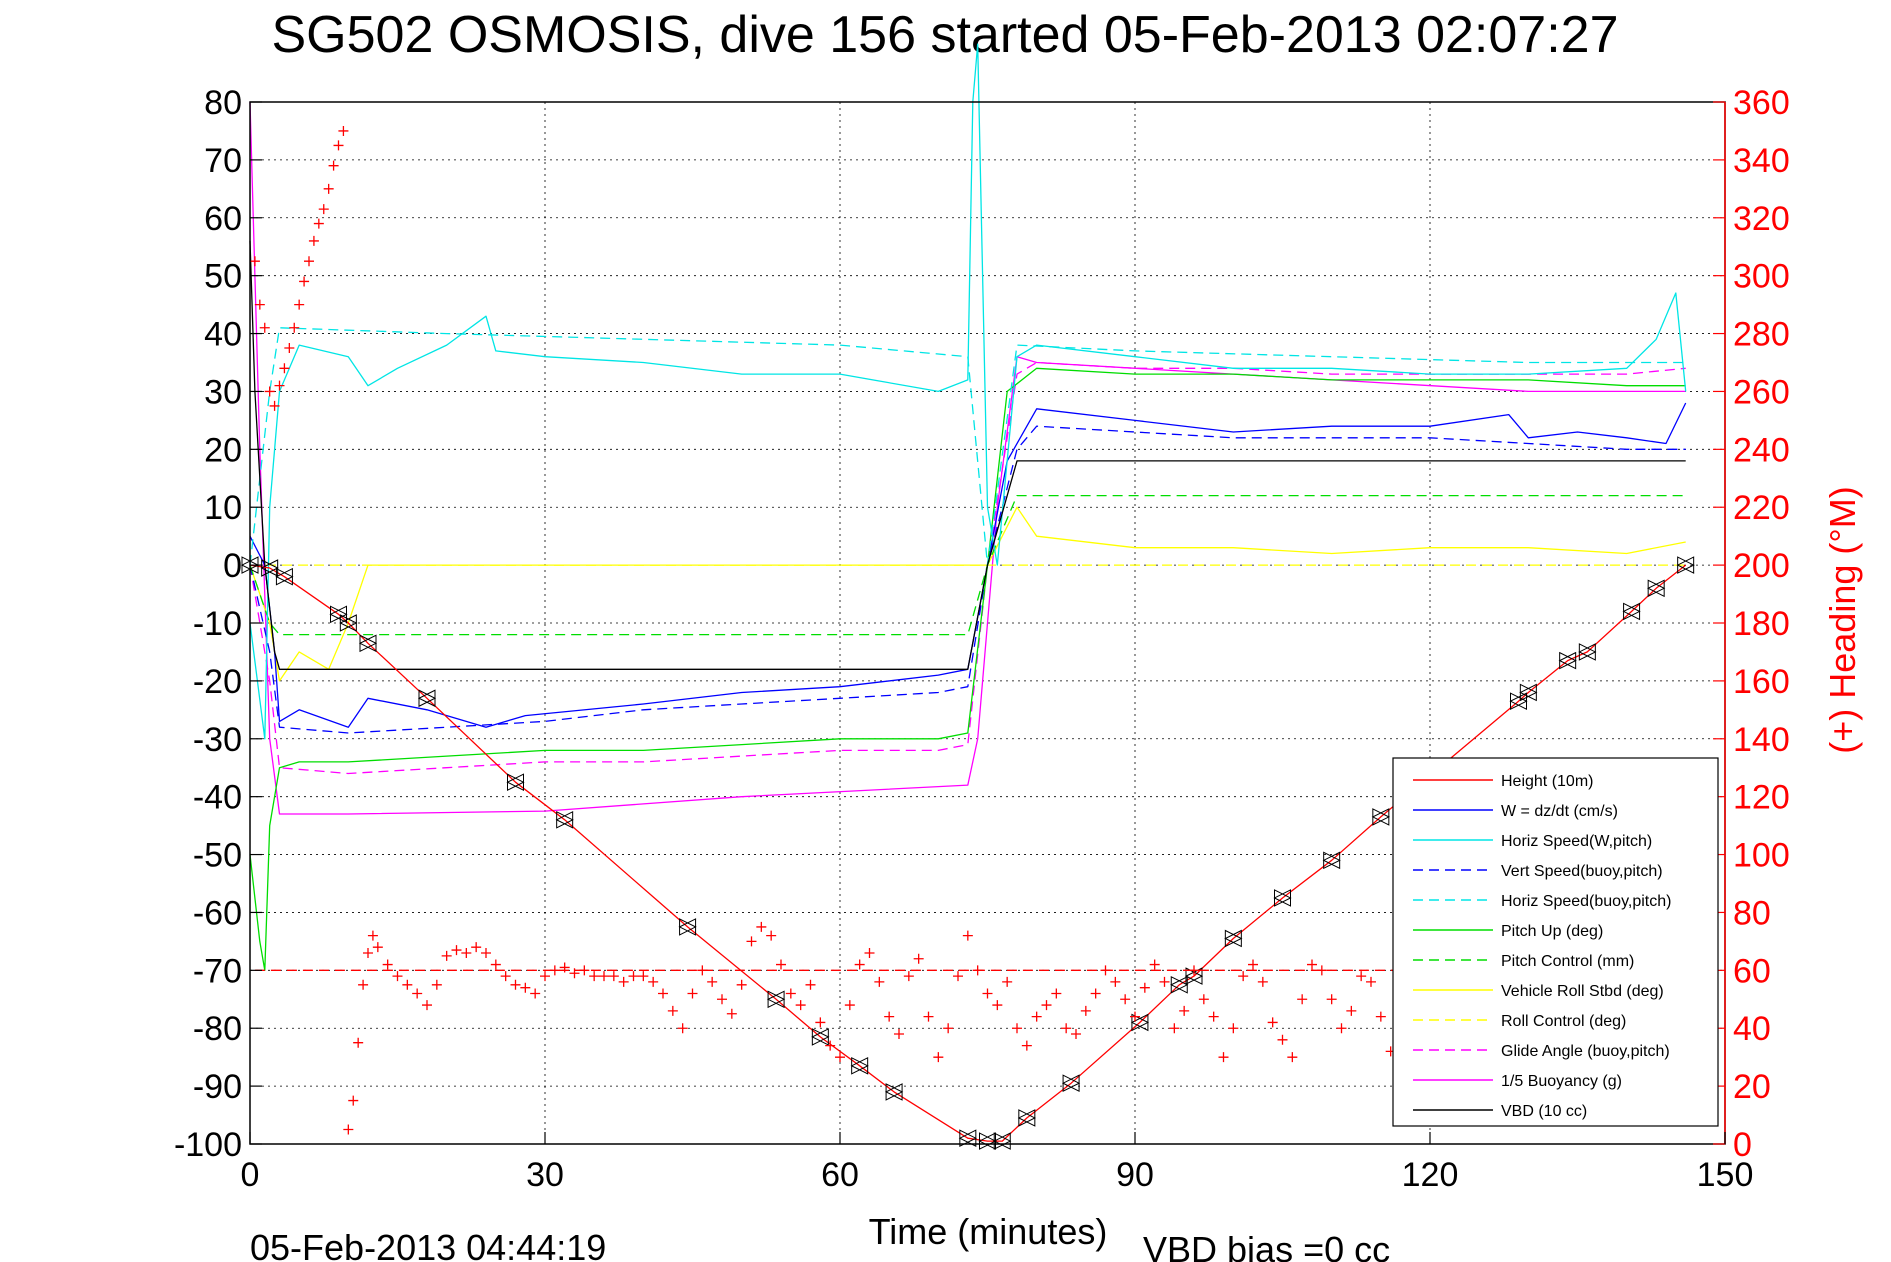  Describe the element at coordinates (1761, 856) in the screenshot. I see `right-tick-label: 100` at that location.